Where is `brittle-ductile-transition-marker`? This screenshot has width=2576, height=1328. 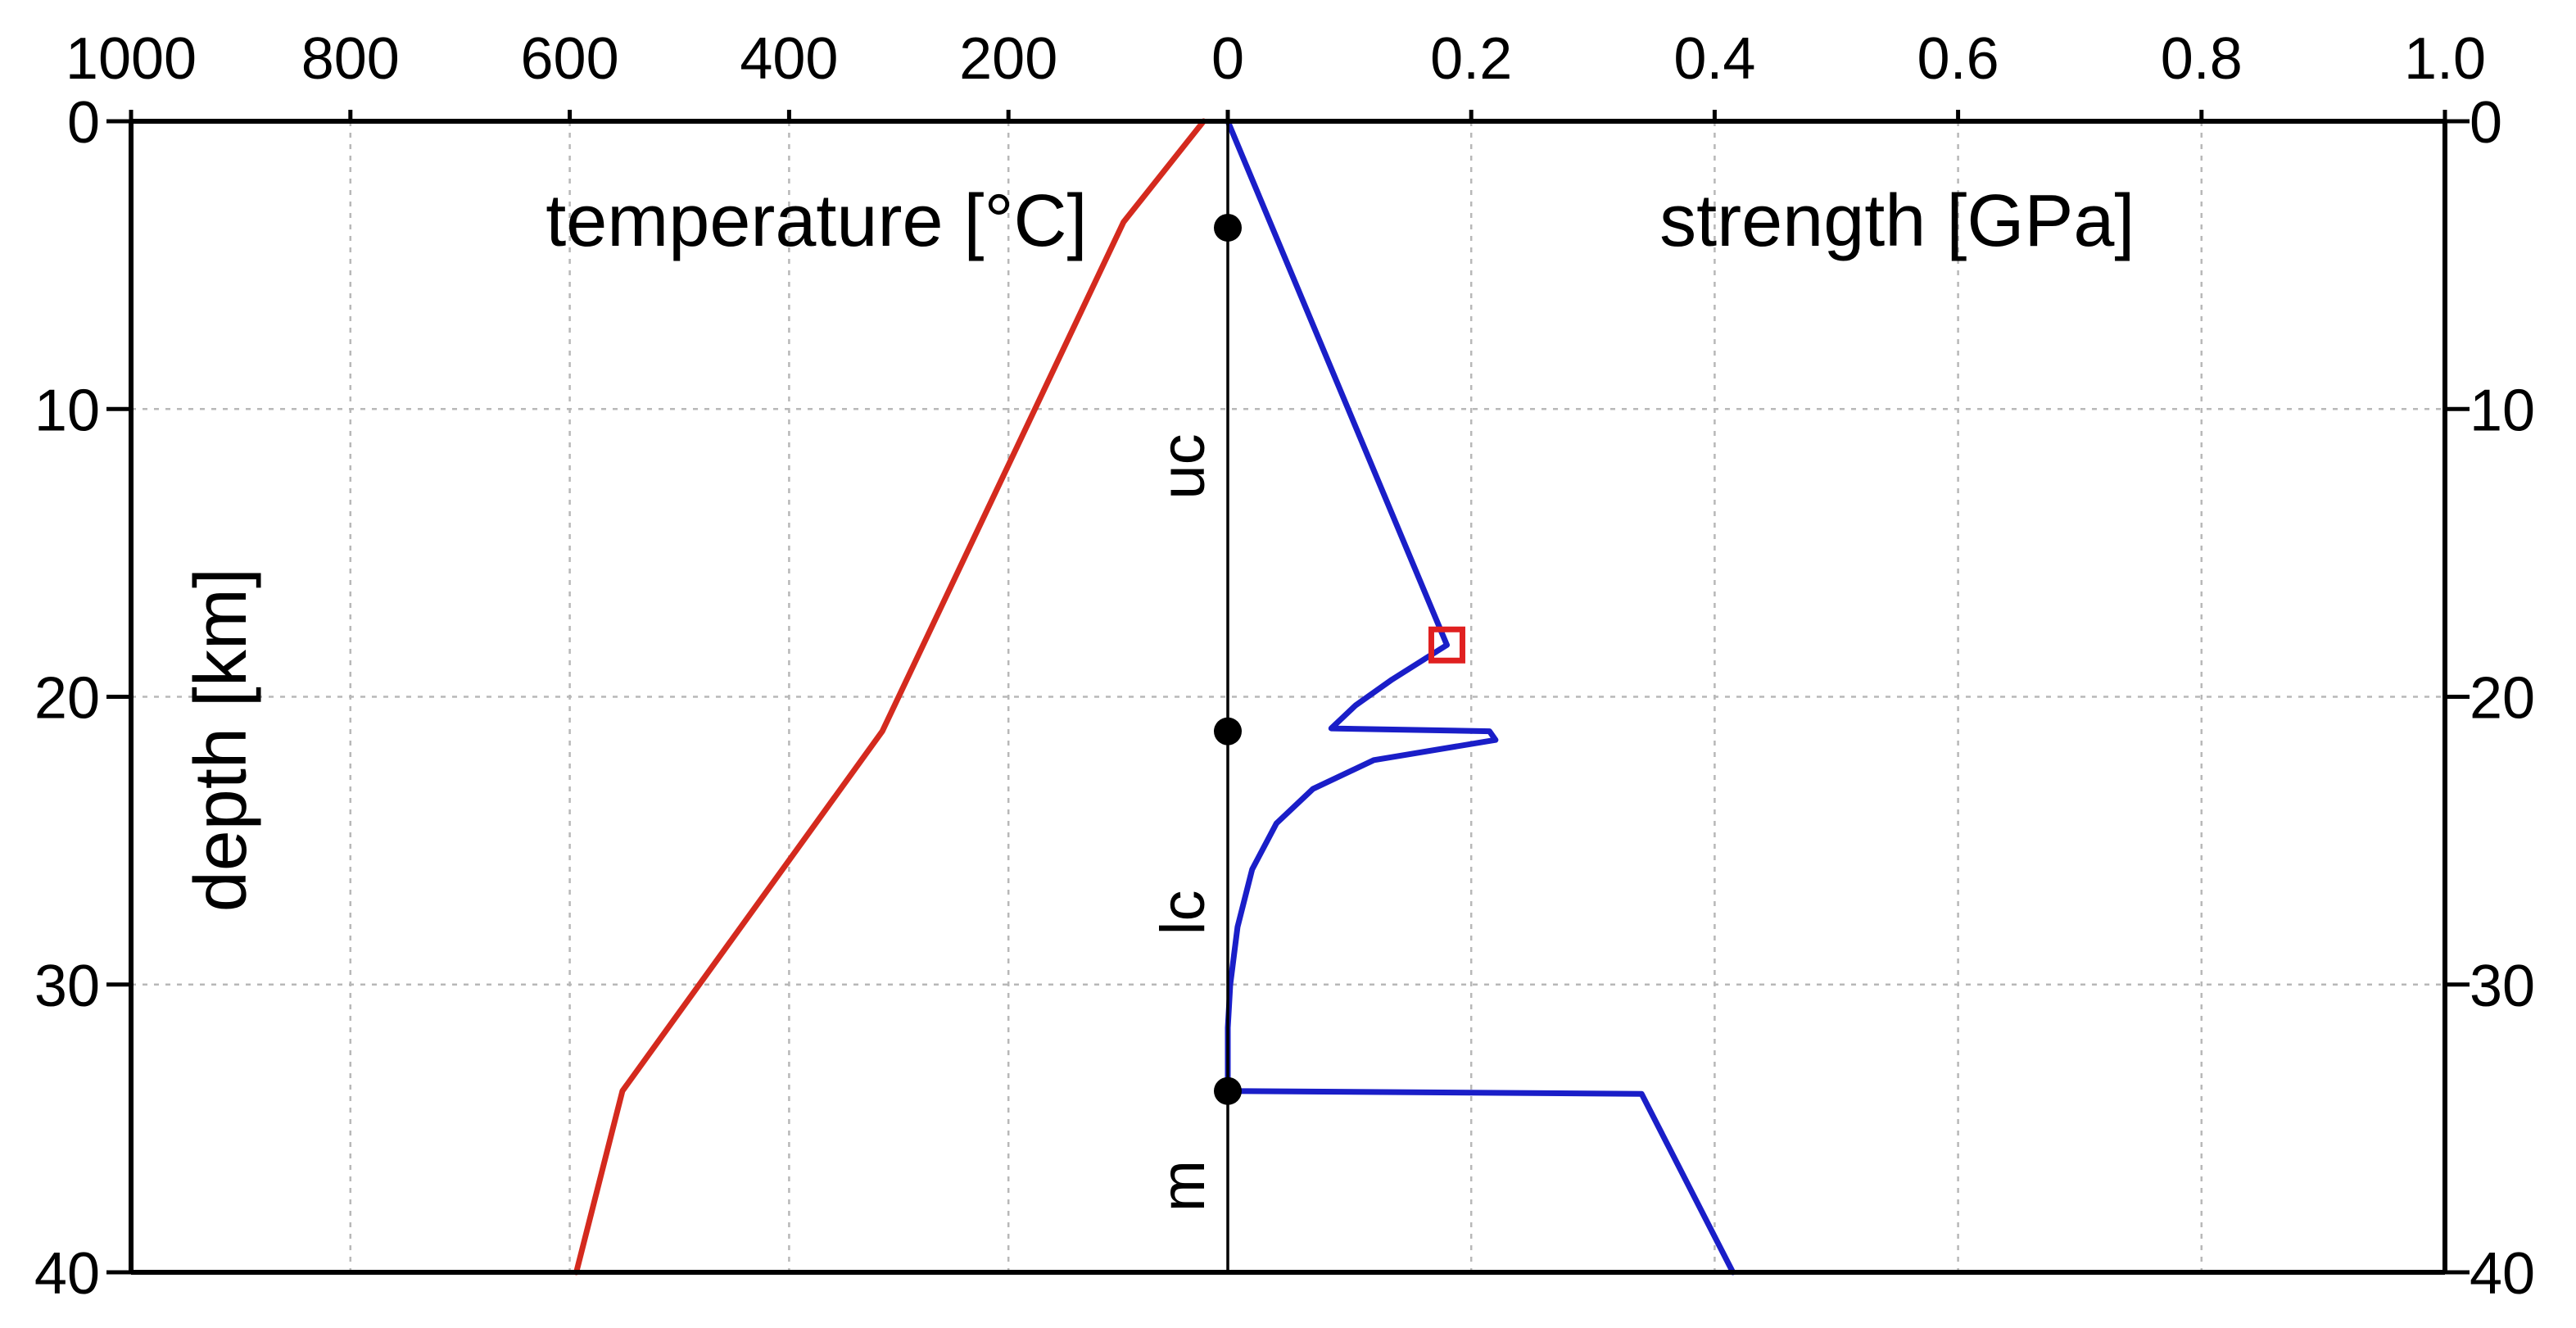
brittle-ductile-transition-marker is located at coordinates (1446, 645).